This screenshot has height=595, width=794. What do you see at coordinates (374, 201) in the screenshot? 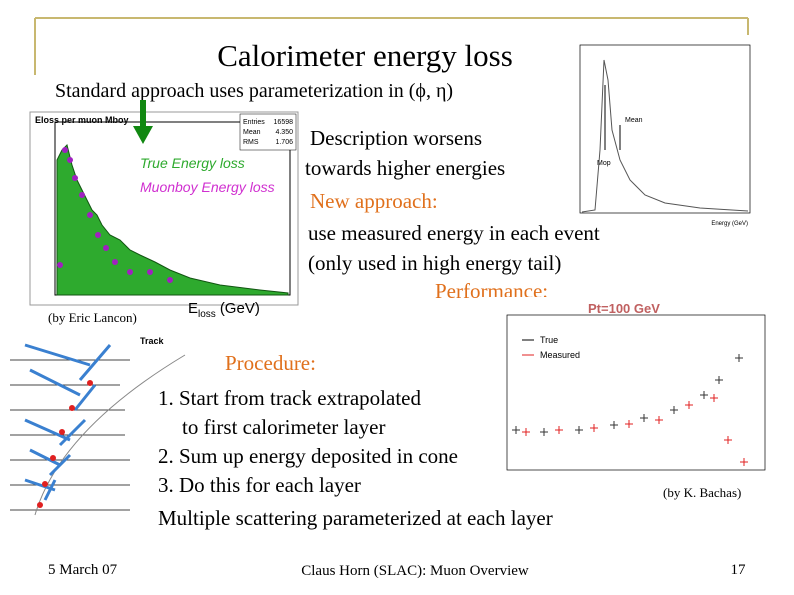
I see `heading: New approach:` at bounding box center [374, 201].